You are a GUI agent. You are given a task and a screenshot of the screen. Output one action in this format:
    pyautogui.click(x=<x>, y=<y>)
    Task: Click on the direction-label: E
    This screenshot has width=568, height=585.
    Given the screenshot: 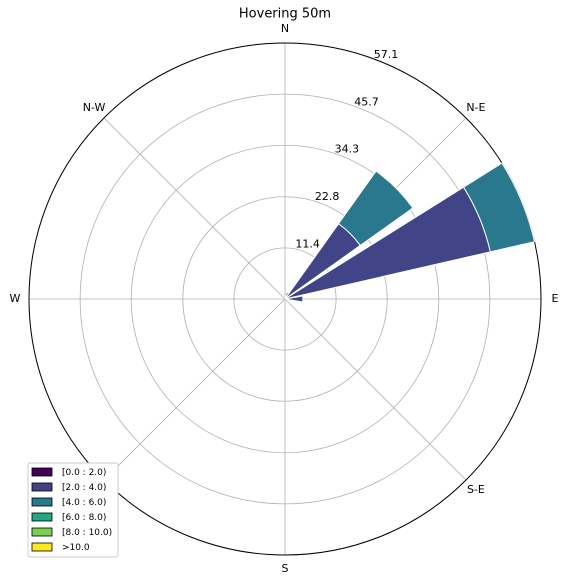 What is the action you would take?
    pyautogui.click(x=555, y=298)
    